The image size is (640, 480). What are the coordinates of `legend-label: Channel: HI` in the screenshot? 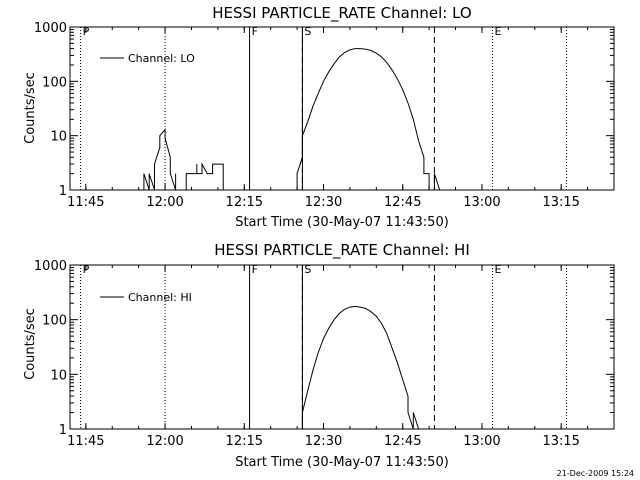 It's located at (160, 297).